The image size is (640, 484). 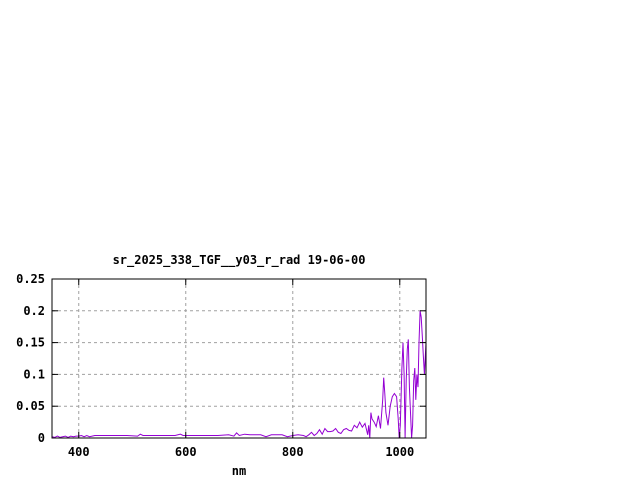 What do you see at coordinates (34, 374) in the screenshot?
I see `y-tick-label: 0.1` at bounding box center [34, 374].